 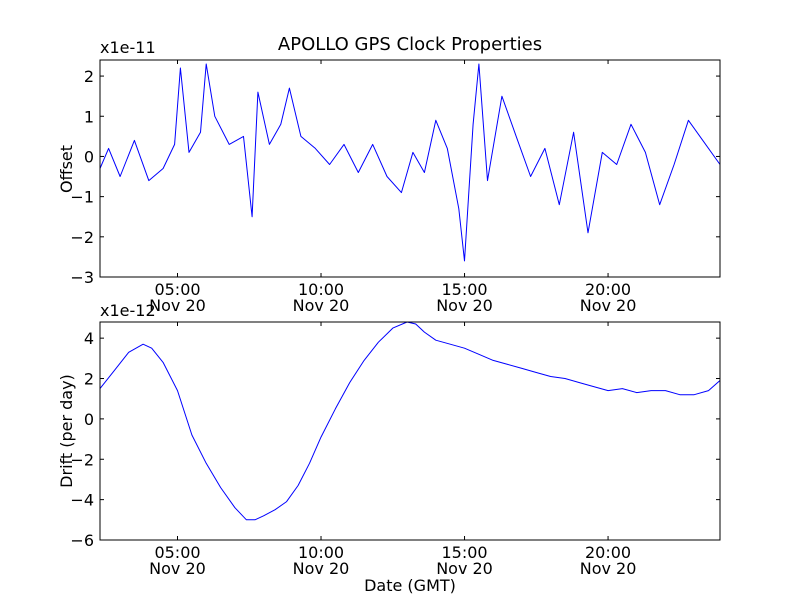 I want to click on drift-xtick-label: 20:00, so click(x=608, y=552).